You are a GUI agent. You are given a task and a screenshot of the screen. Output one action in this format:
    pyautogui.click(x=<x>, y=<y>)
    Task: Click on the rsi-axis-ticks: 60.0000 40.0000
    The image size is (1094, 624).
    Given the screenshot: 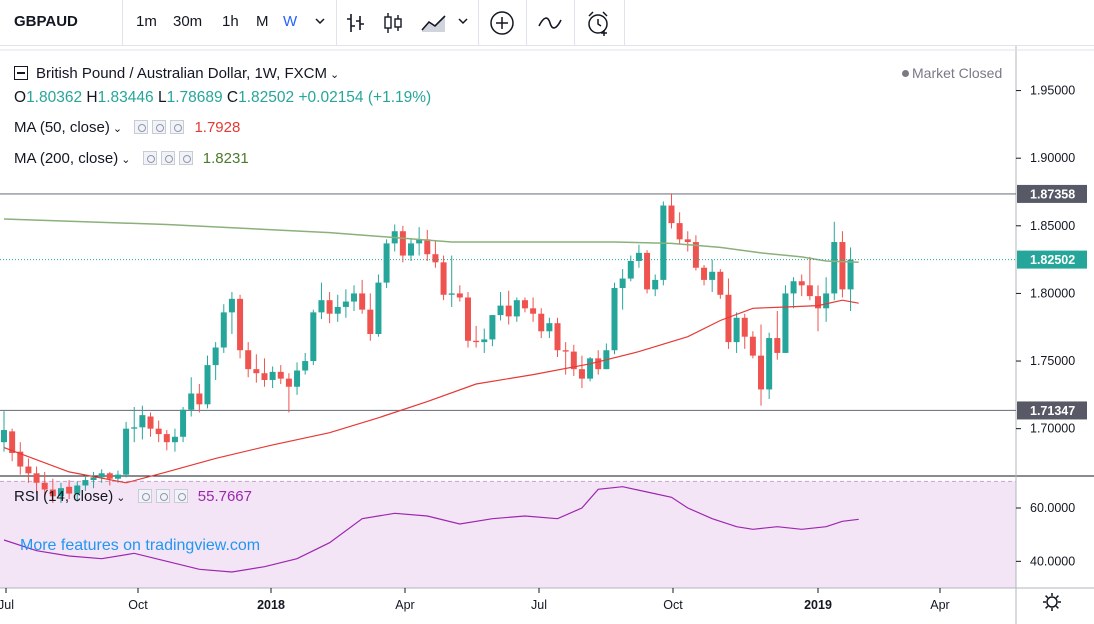 What is the action you would take?
    pyautogui.click(x=1045, y=534)
    